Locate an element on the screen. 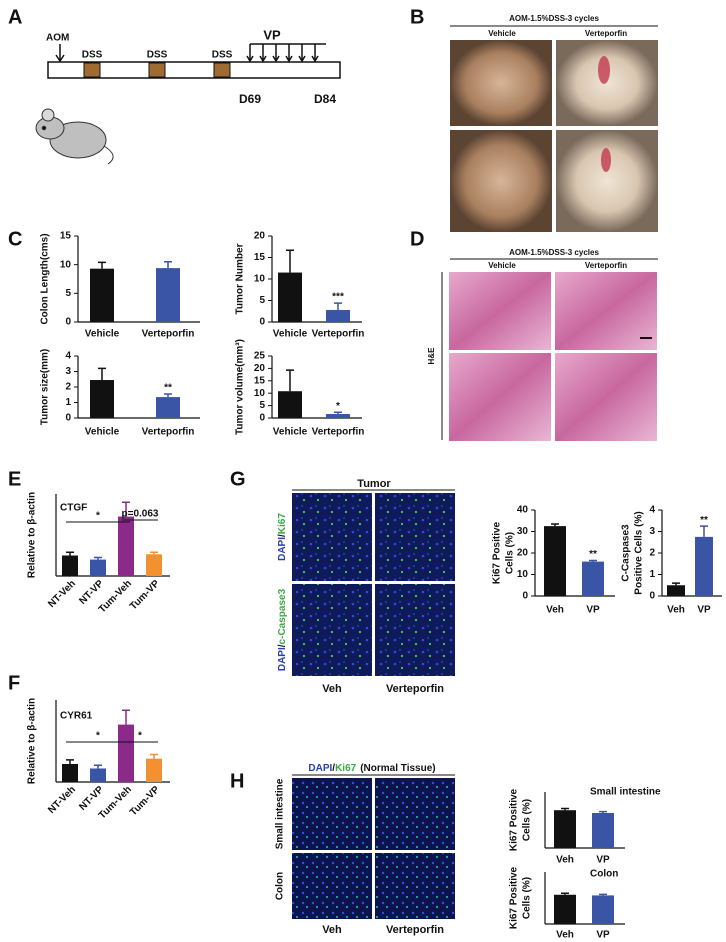 Image resolution: width=726 pixels, height=942 pixels. y-tick-label: 25 is located at coordinates (260, 356).